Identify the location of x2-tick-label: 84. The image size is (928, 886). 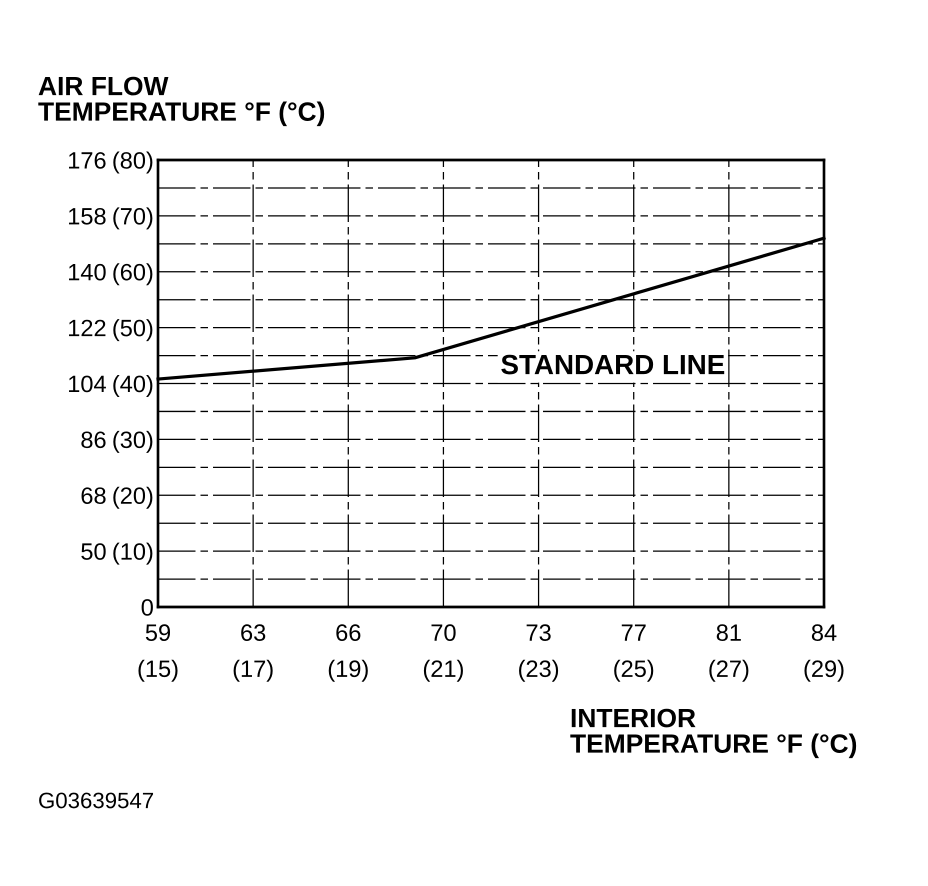
(824, 633).